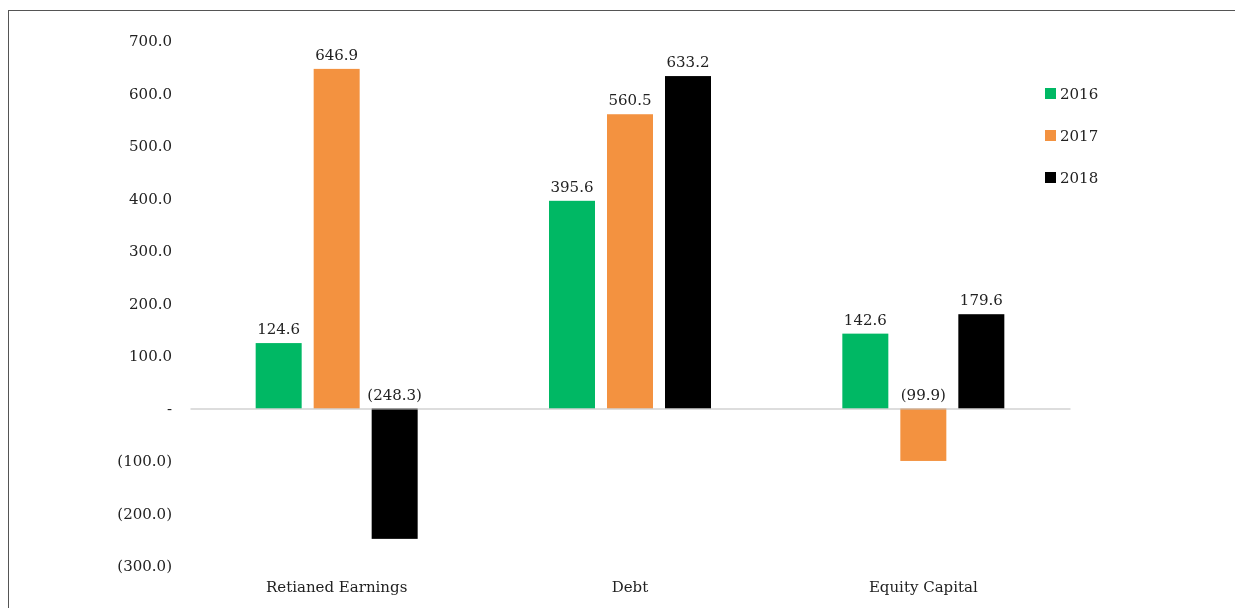 The width and height of the screenshot is (1235, 608). What do you see at coordinates (144, 513) in the screenshot?
I see `y-tick-label: (200.0)` at bounding box center [144, 513].